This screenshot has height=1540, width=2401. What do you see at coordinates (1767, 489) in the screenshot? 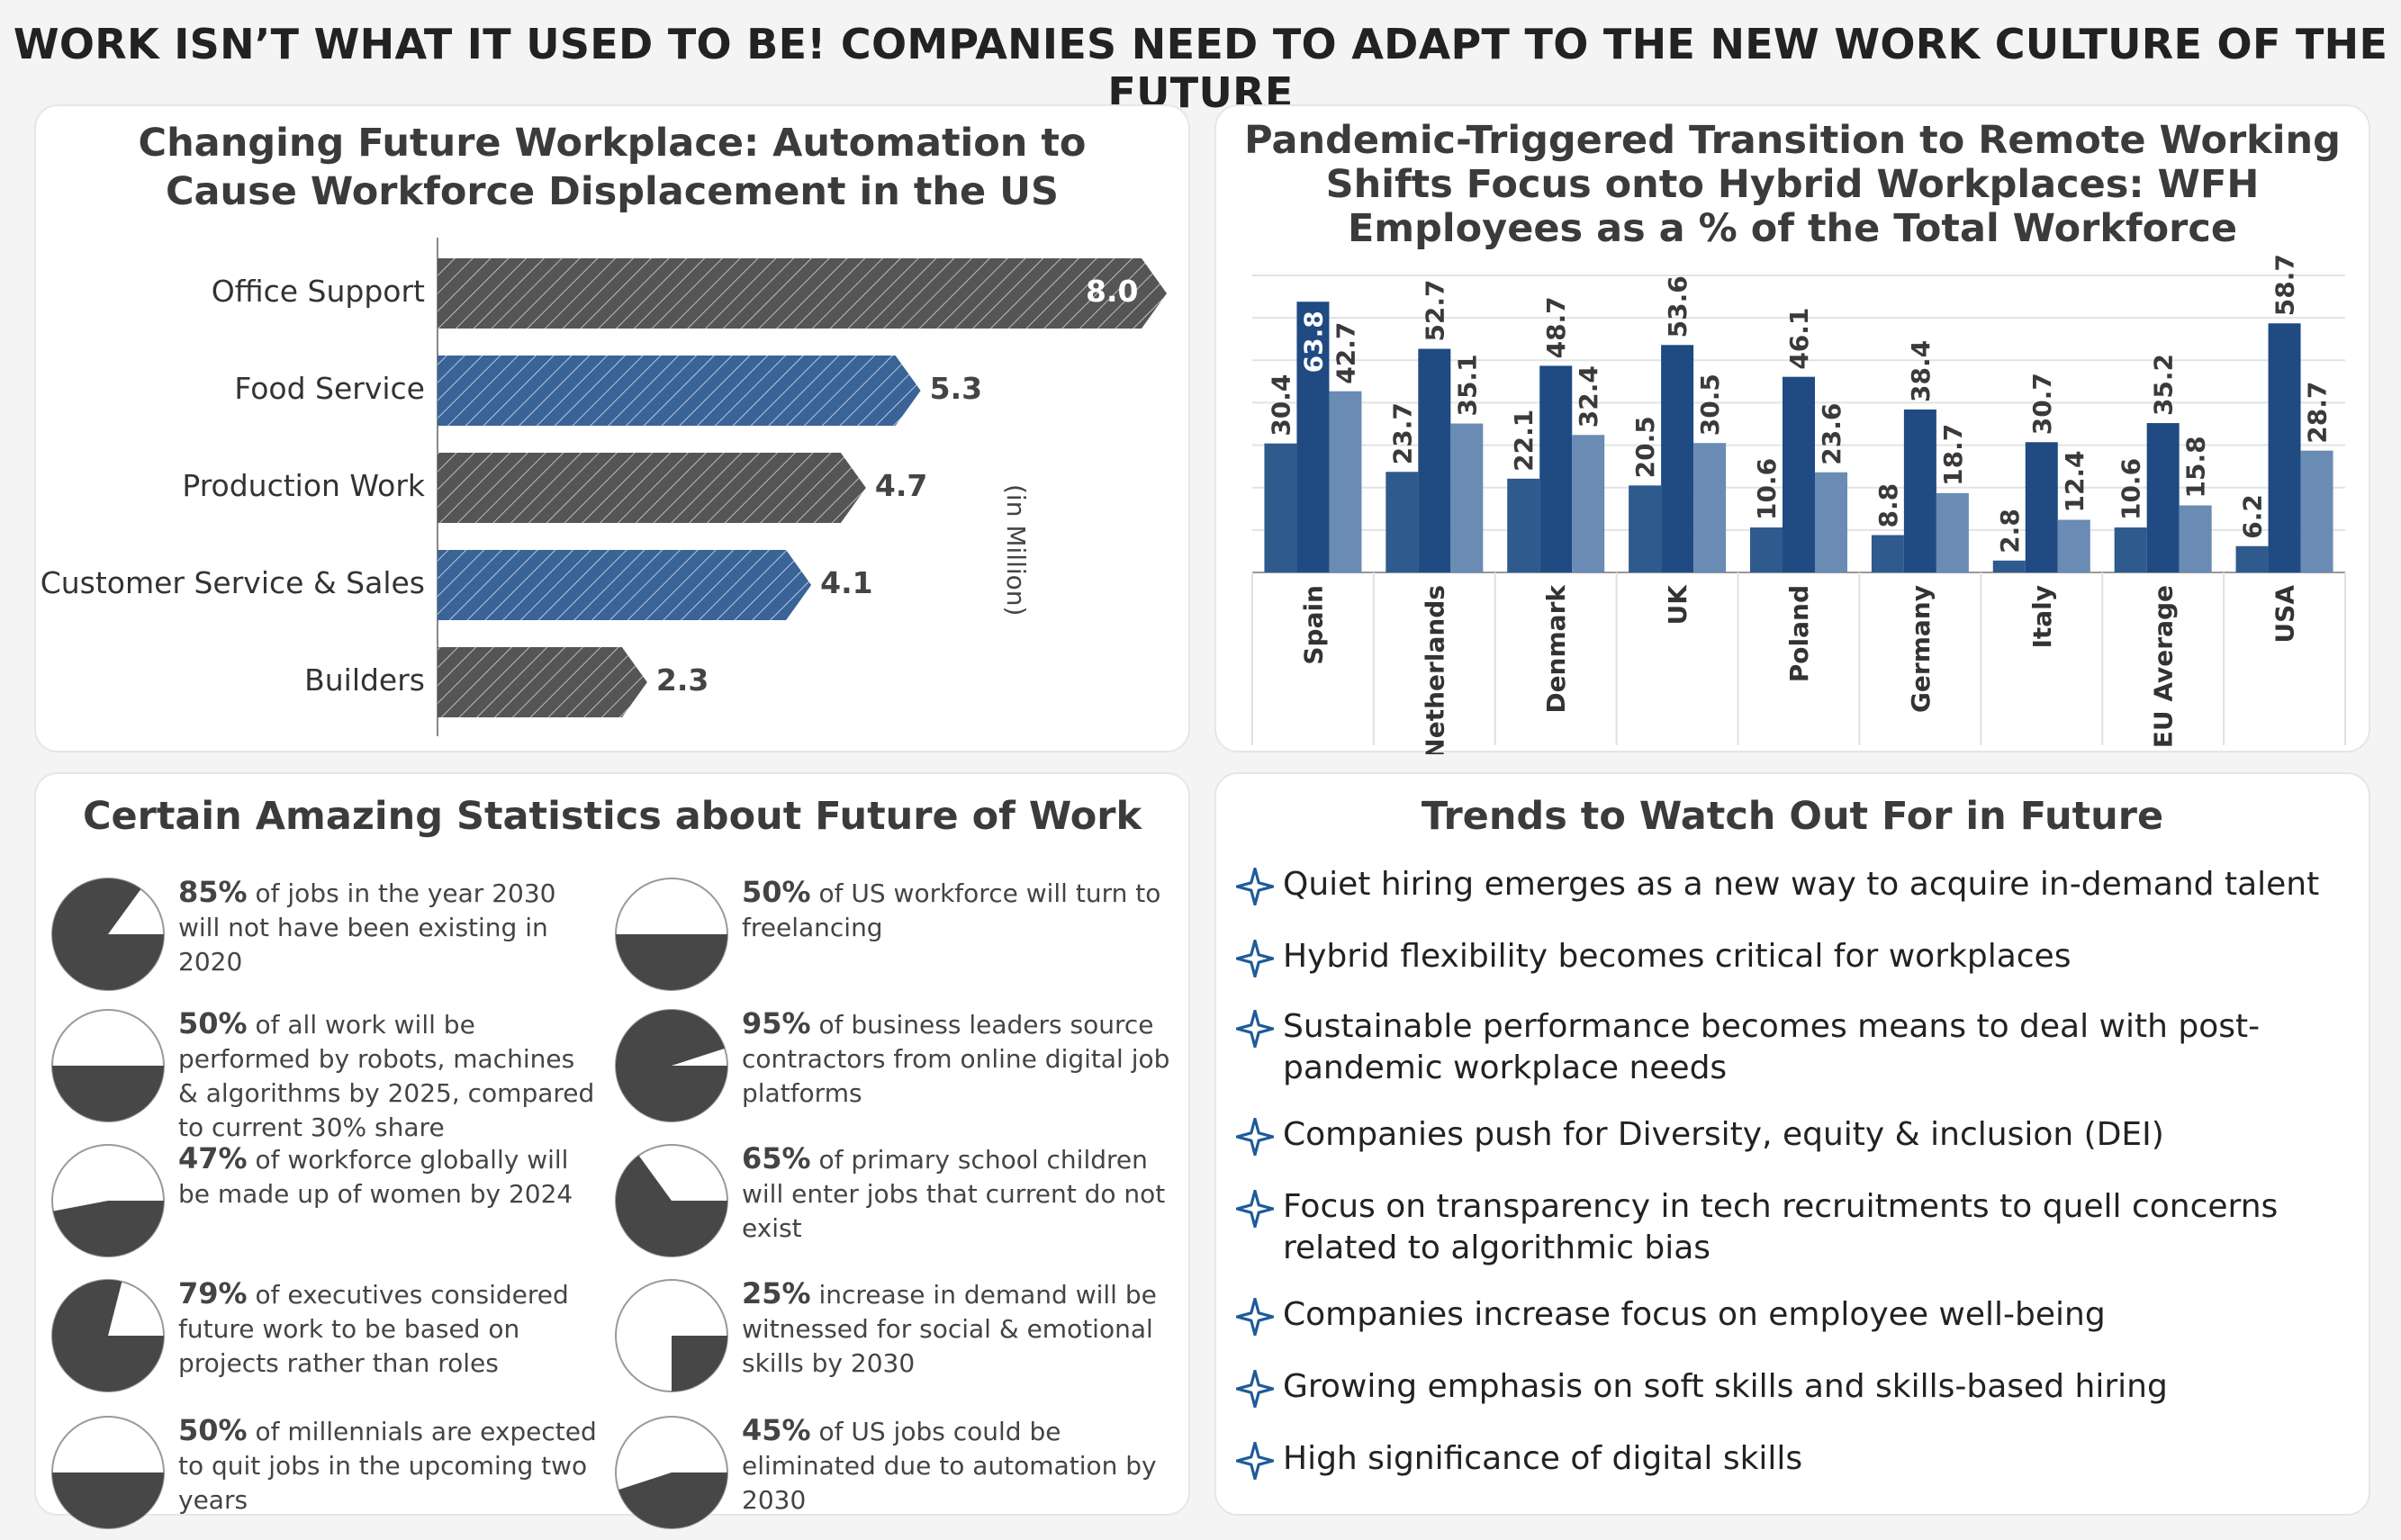
I see `value-label-poland-series-1: 10.6` at bounding box center [1767, 489].